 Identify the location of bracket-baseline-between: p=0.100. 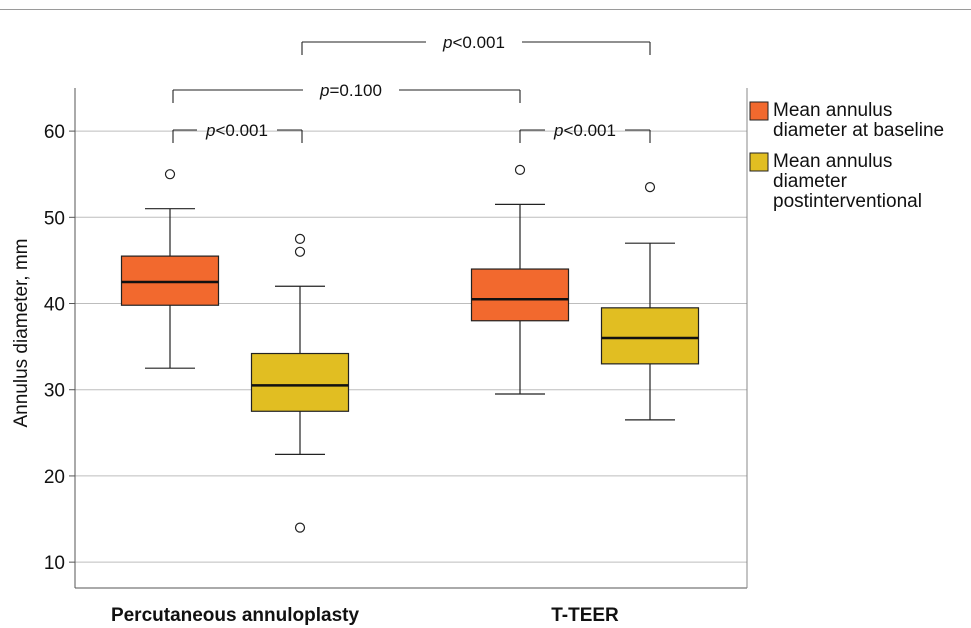
(346, 92).